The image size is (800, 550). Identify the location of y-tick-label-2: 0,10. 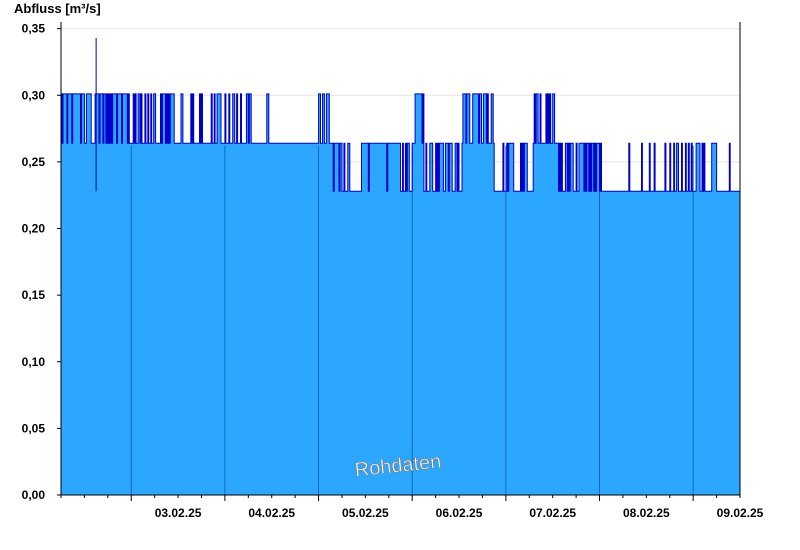
(34, 362).